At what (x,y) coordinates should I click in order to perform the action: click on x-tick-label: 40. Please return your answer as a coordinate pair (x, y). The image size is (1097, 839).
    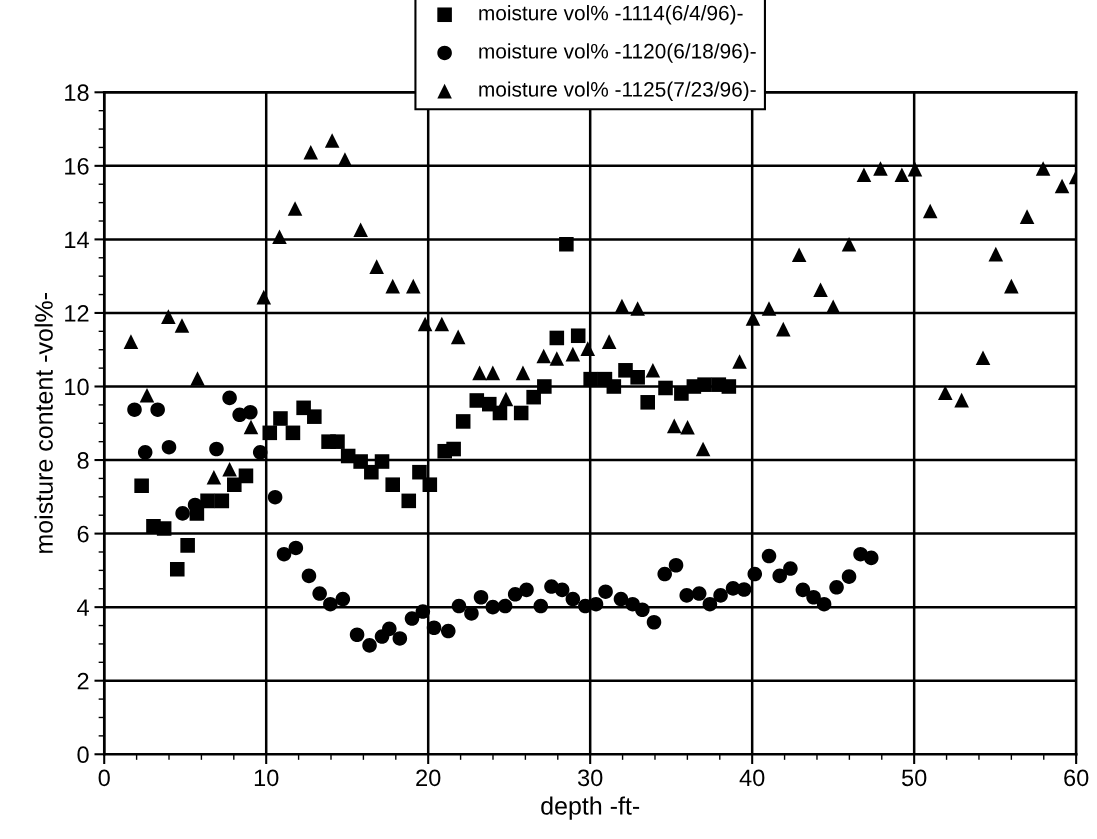
    Looking at the image, I should click on (752, 778).